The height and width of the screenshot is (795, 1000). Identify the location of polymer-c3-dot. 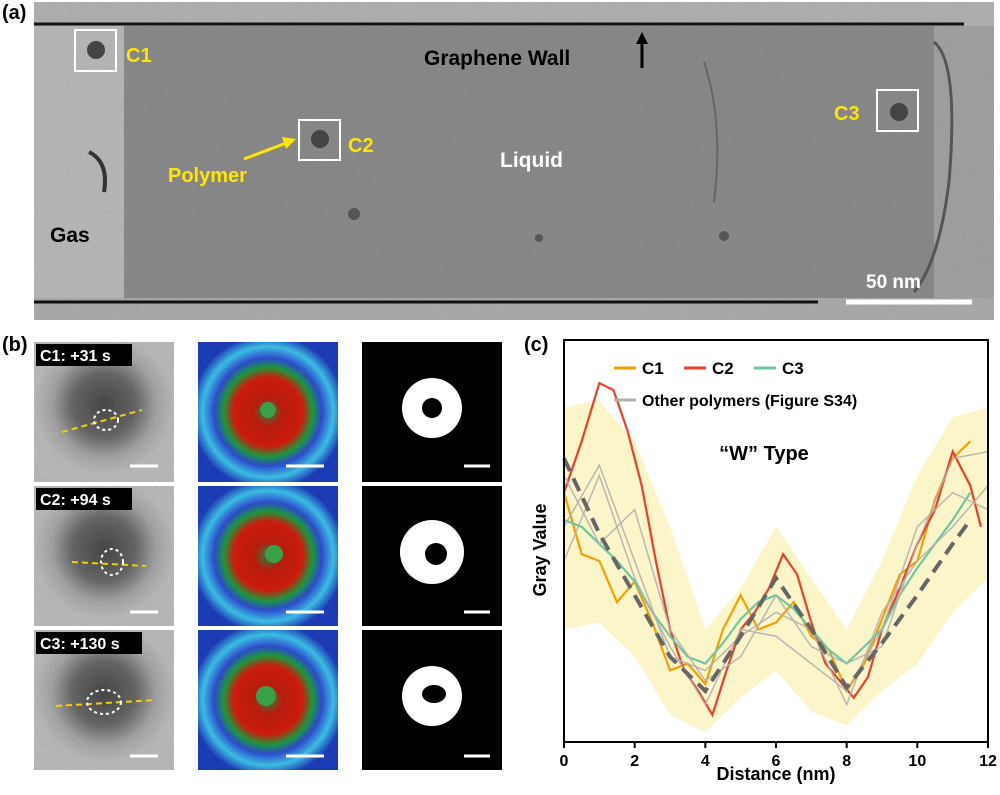
(899, 112).